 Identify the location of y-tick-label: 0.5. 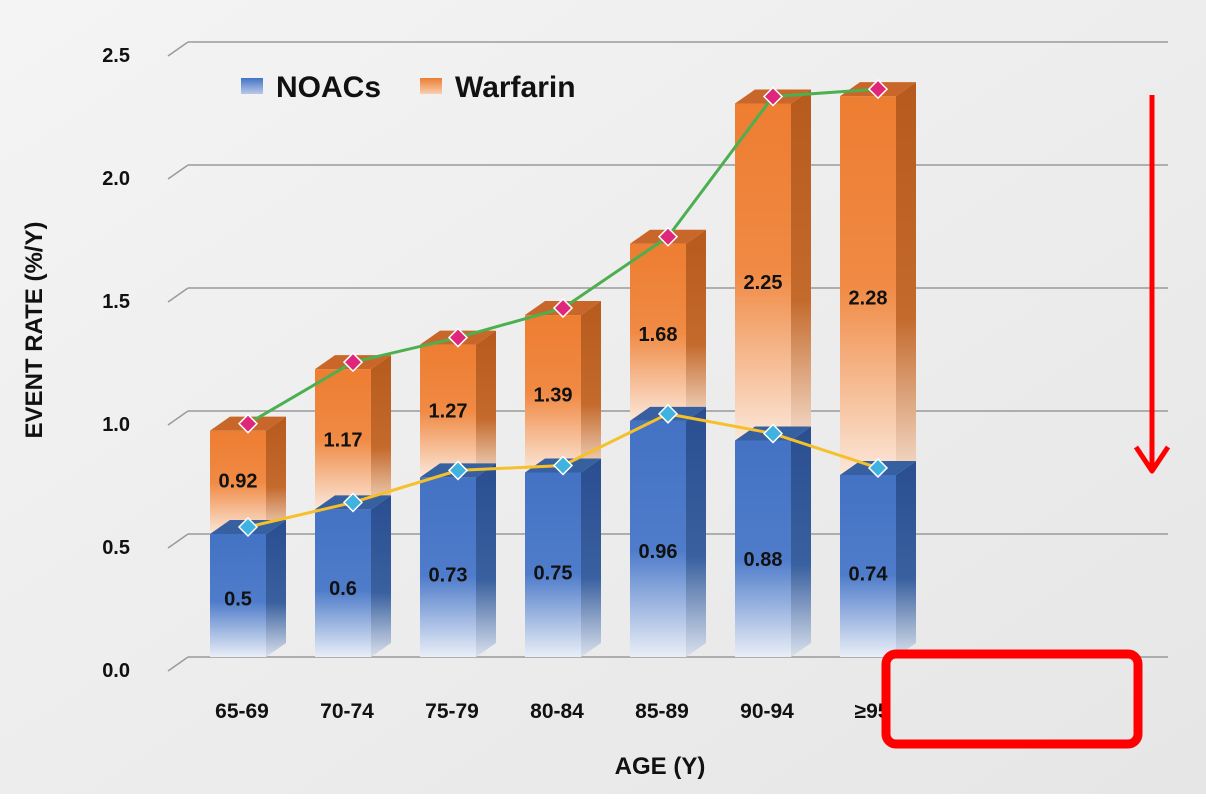
(116, 548).